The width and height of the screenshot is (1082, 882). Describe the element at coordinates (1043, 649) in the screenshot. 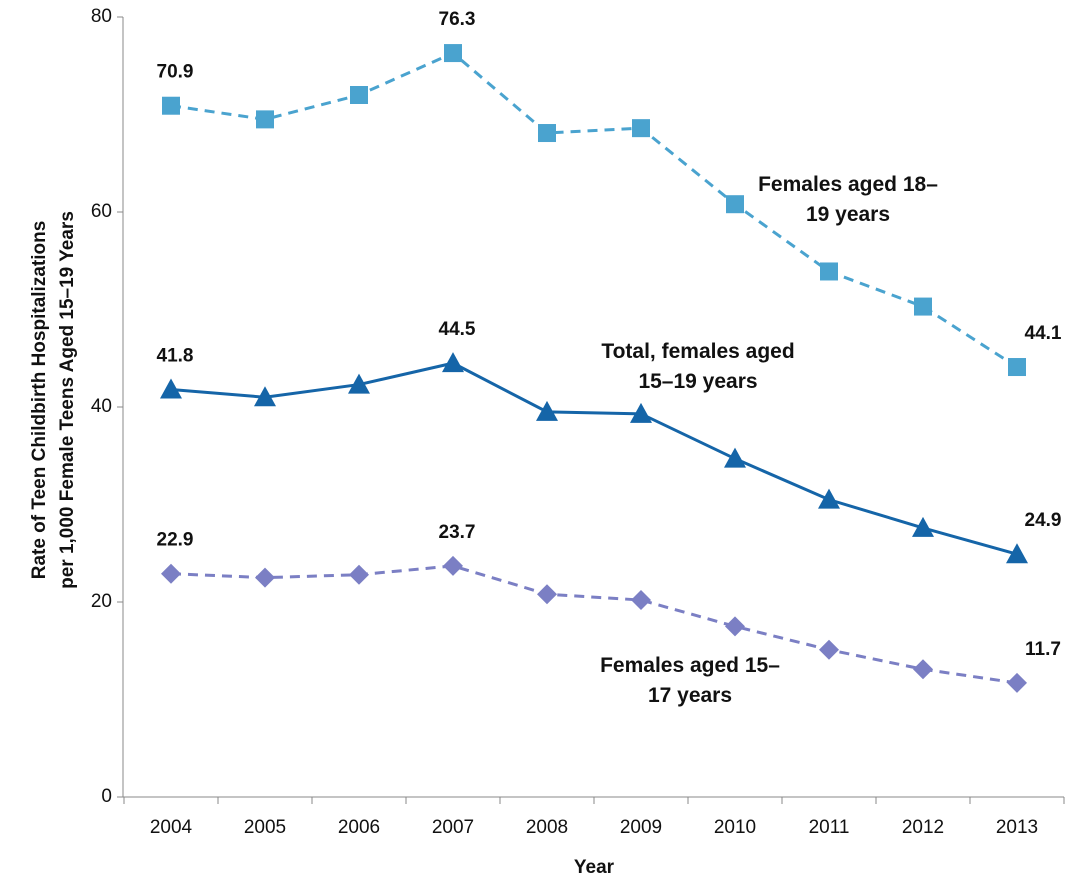

I see `data-label: 11.7` at that location.